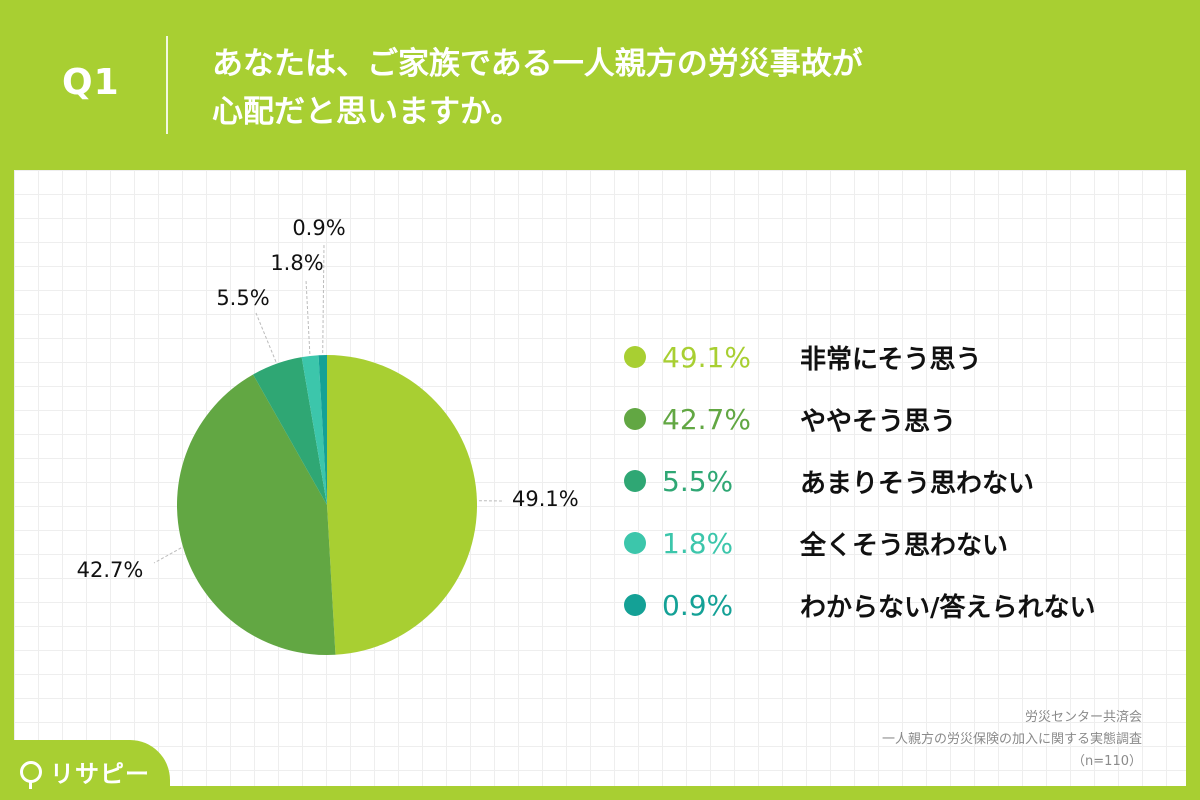  I want to click on data-label-1: 42.7%, so click(110, 570).